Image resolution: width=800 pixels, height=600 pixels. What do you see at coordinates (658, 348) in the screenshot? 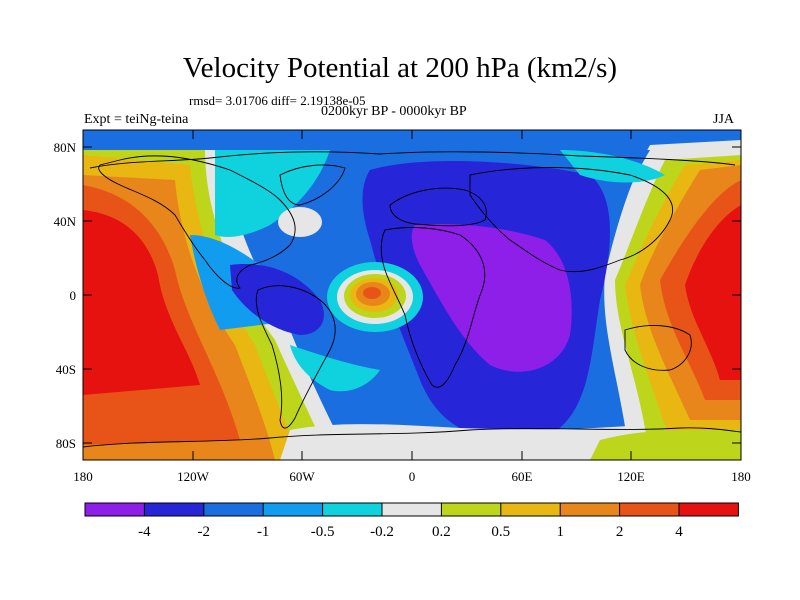
I see `coast-australia` at bounding box center [658, 348].